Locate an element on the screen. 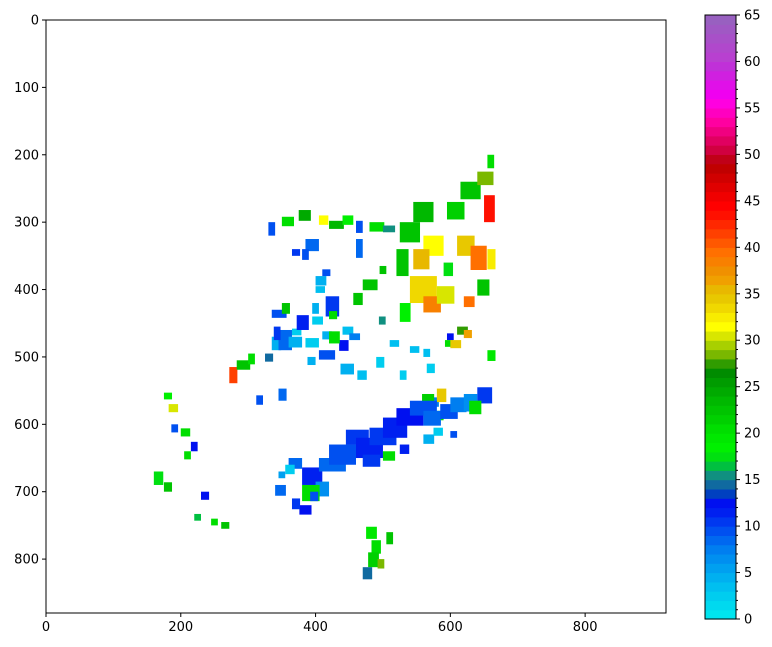 The image size is (772, 647). colorbar-tick-label: 25 is located at coordinates (752, 387).